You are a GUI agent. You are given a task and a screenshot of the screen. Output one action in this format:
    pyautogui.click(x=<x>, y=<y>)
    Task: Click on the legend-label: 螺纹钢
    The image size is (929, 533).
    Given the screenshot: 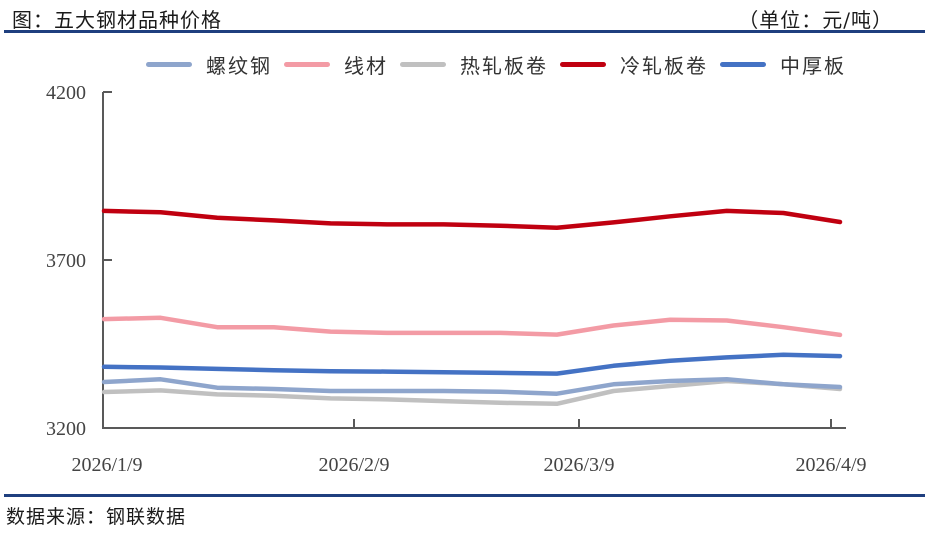 What is the action you would take?
    pyautogui.click(x=239, y=66)
    